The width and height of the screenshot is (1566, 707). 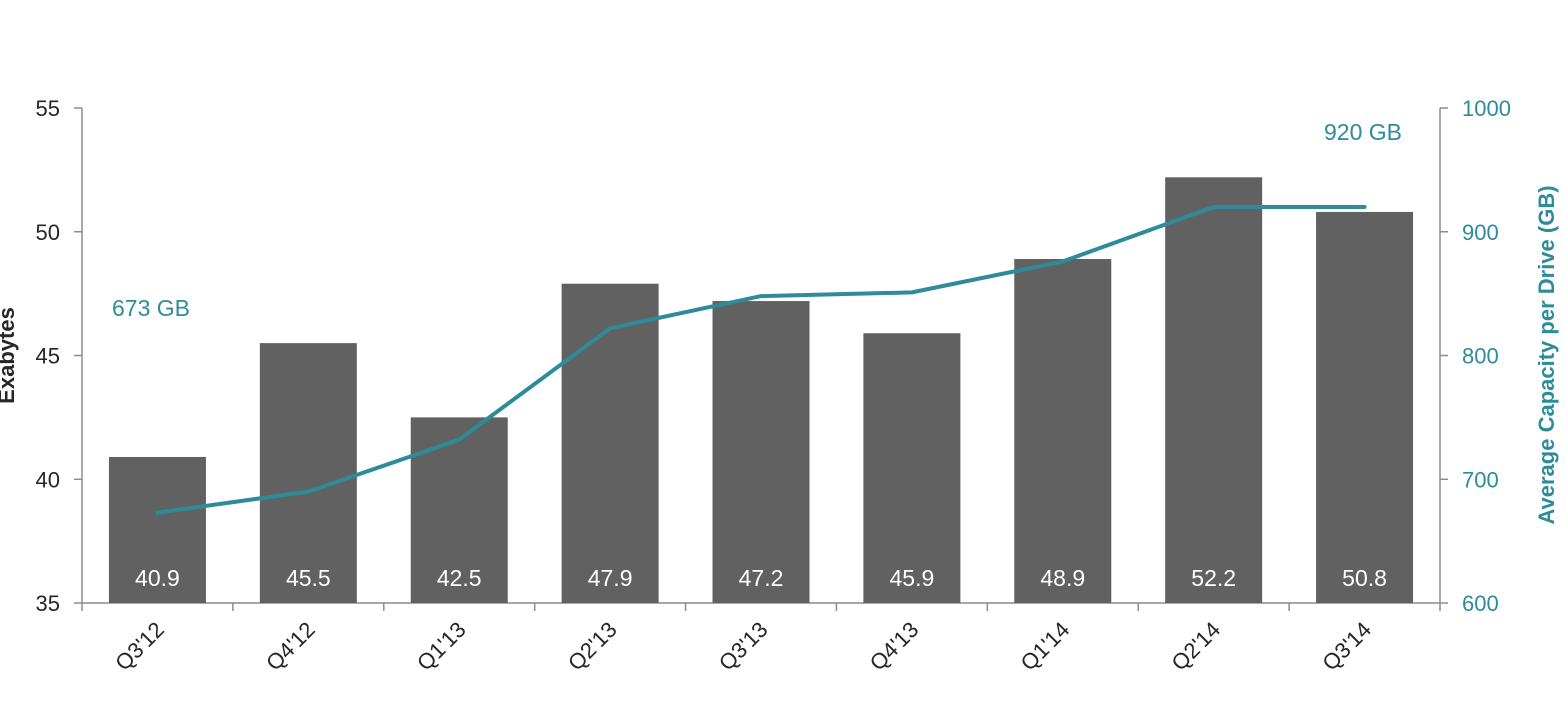 What do you see at coordinates (761, 578) in the screenshot?
I see `bar-data-label: 47.2` at bounding box center [761, 578].